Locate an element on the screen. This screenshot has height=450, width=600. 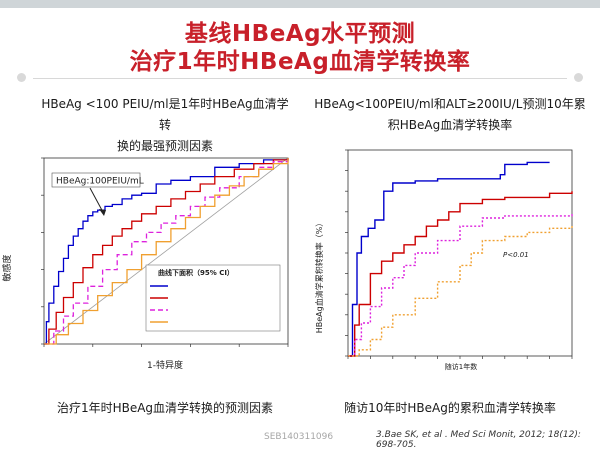
roc-legend-box is located at coordinates (213, 298).